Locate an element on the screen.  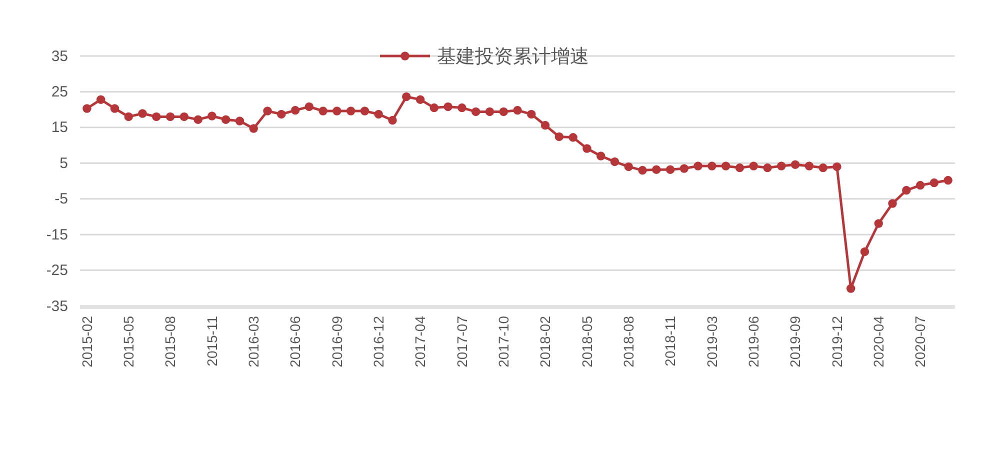
x-tick-label: 2016-06 is located at coordinates (295, 342).